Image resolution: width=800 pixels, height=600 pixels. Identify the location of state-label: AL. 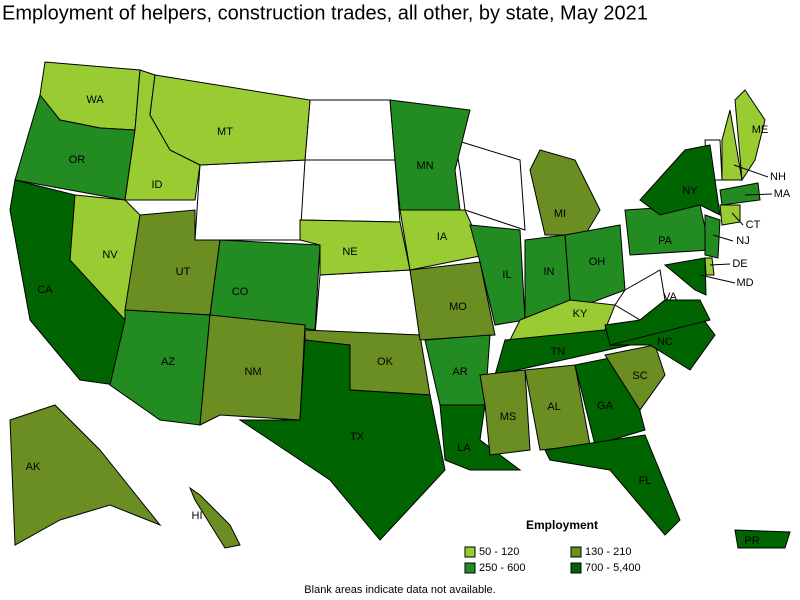
(553, 407).